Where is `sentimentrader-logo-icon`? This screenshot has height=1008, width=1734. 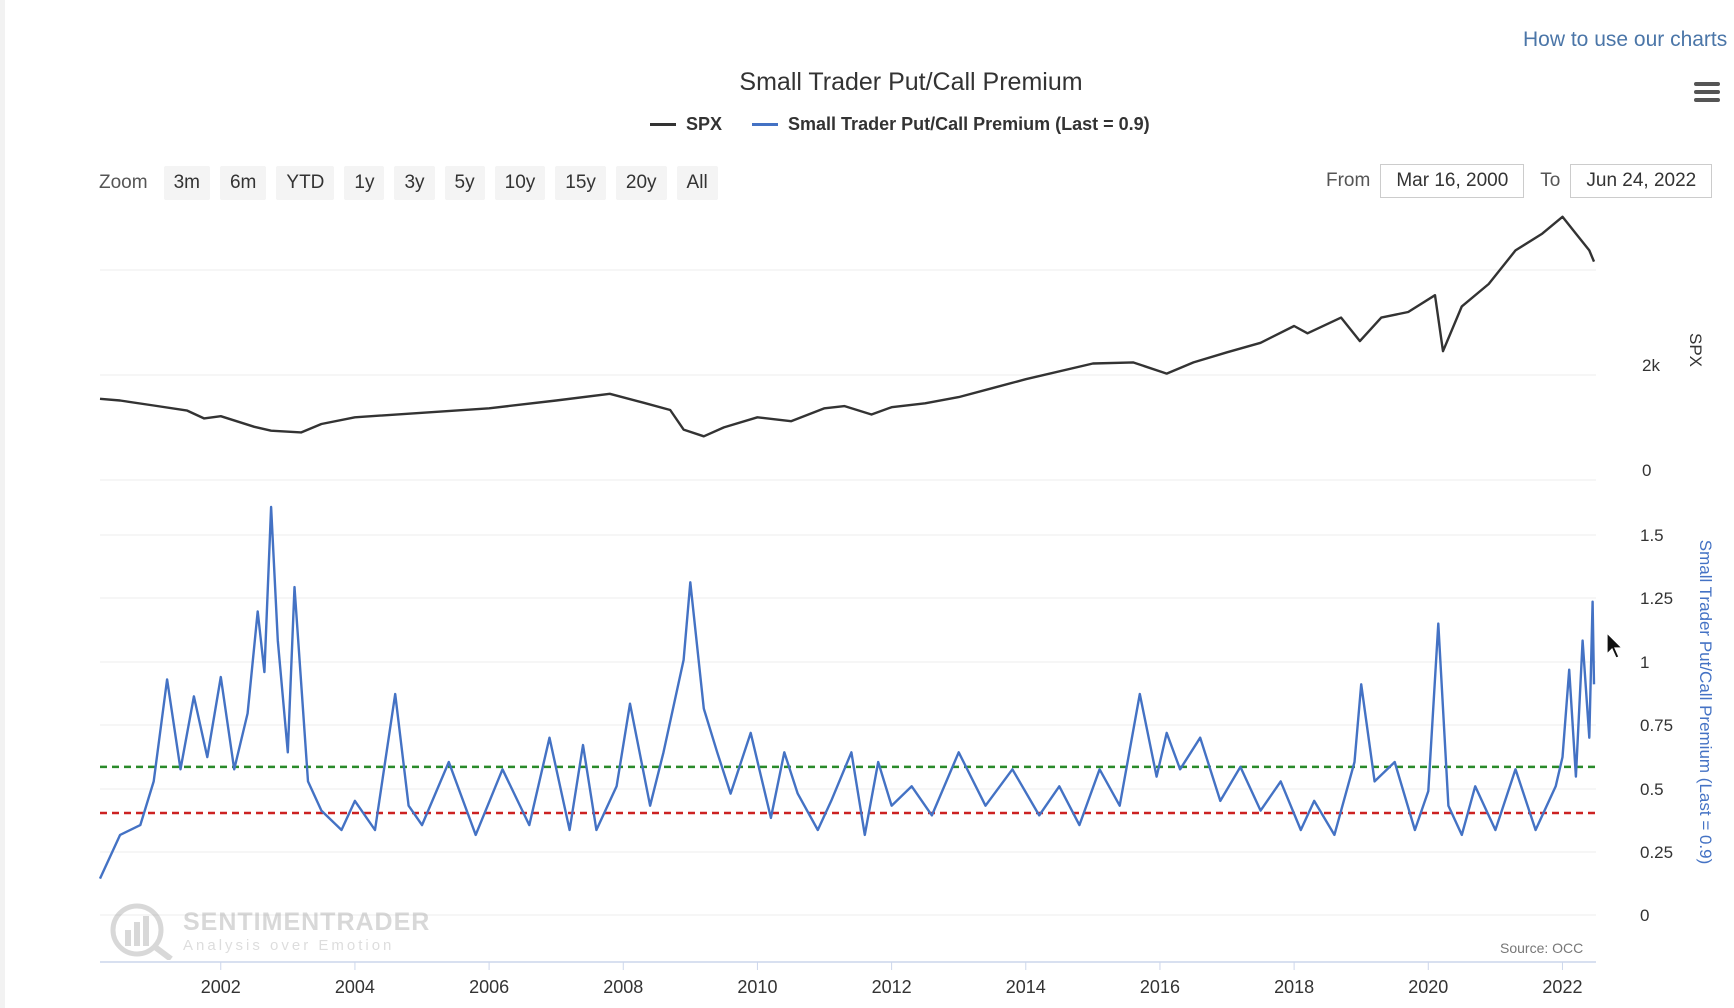 sentimentrader-logo-icon is located at coordinates (141, 931).